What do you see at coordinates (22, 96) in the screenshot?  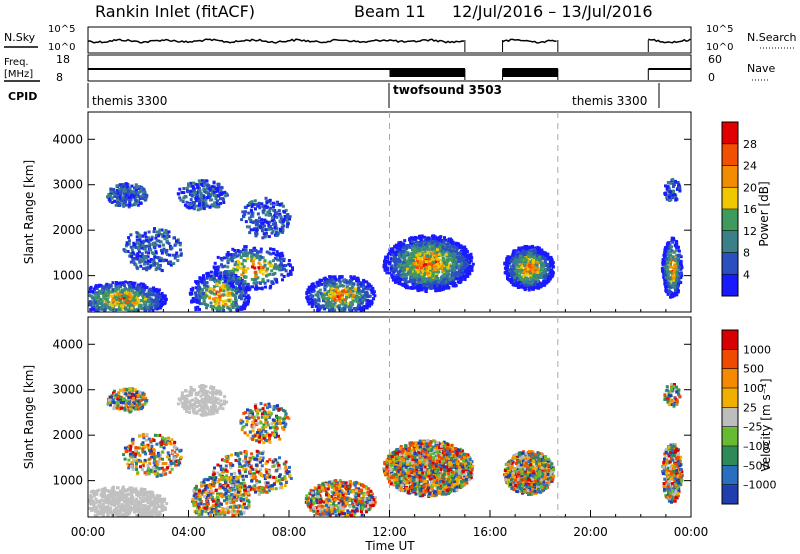 I see `cpid-label: CPID` at bounding box center [22, 96].